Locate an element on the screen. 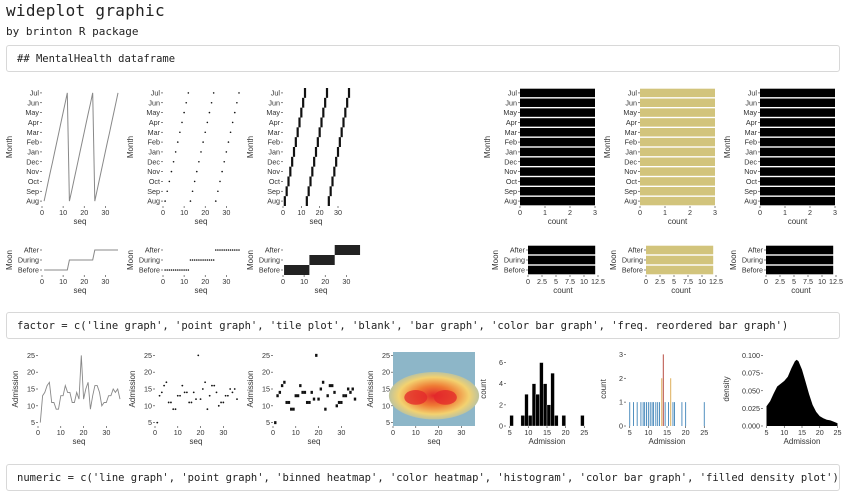 The image size is (850, 496). y-tick-label: 3 is located at coordinates (621, 354).